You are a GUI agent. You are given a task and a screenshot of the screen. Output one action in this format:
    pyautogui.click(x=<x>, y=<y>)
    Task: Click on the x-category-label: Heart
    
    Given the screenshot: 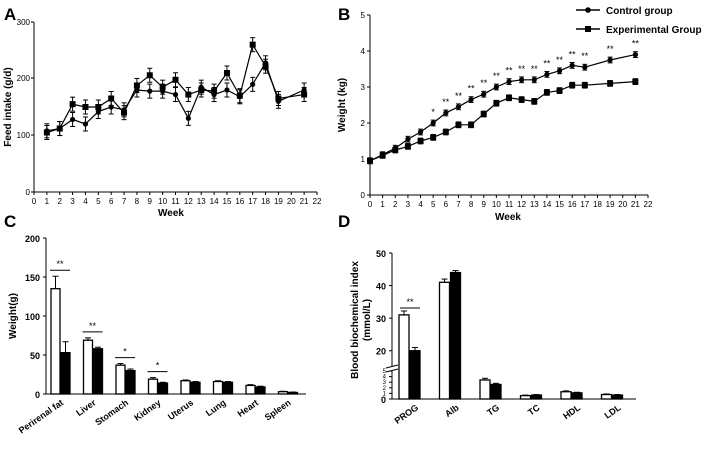 What is the action you would take?
    pyautogui.click(x=248, y=407)
    